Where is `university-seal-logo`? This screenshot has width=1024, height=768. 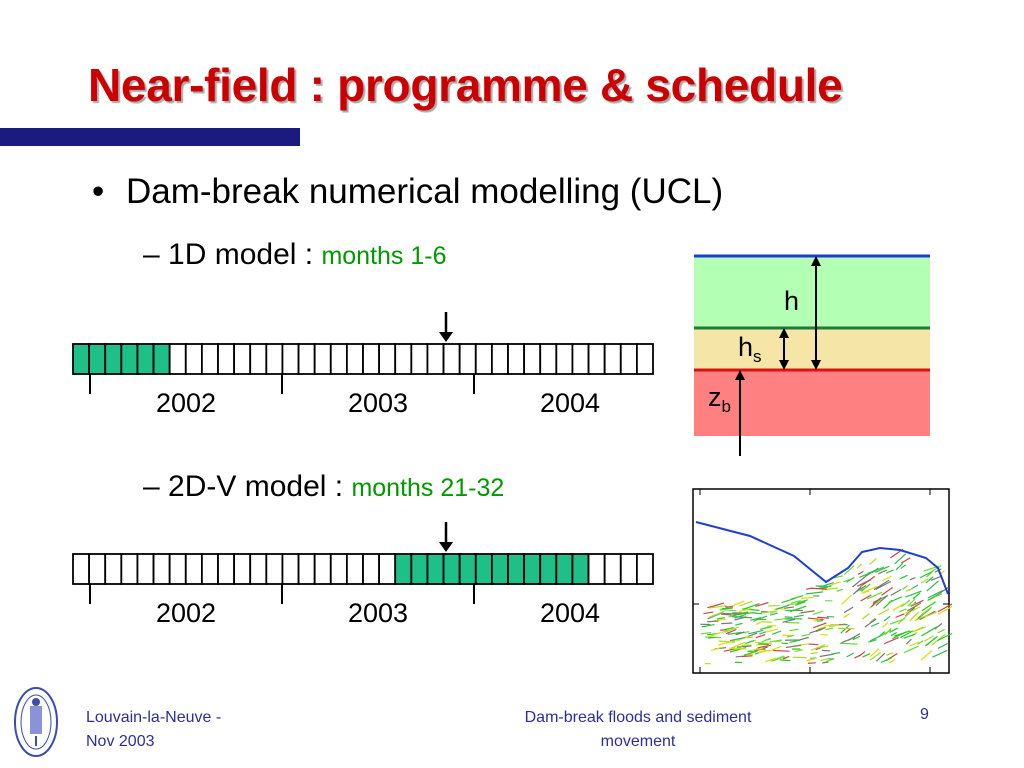
university-seal-logo is located at coordinates (36, 722).